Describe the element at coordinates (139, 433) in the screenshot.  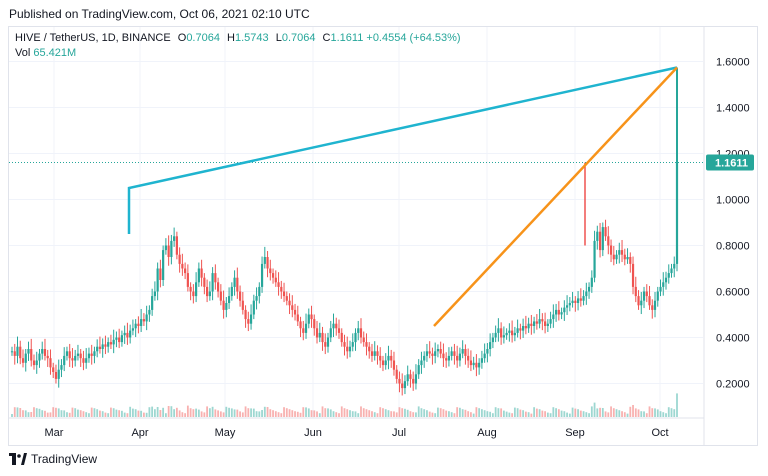
I see `time-tick-label: Apr` at that location.